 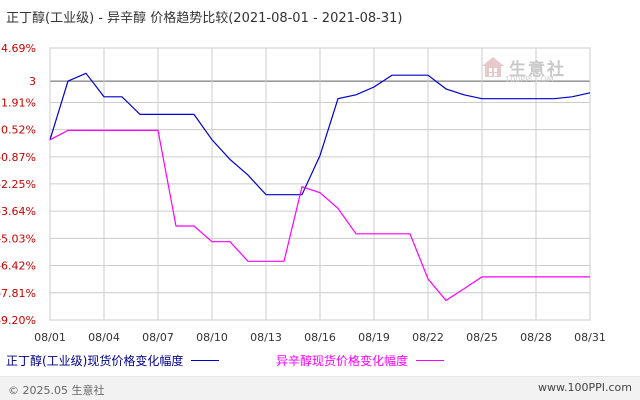 I want to click on watermark-url: 100PPI.COM, so click(x=529, y=79).